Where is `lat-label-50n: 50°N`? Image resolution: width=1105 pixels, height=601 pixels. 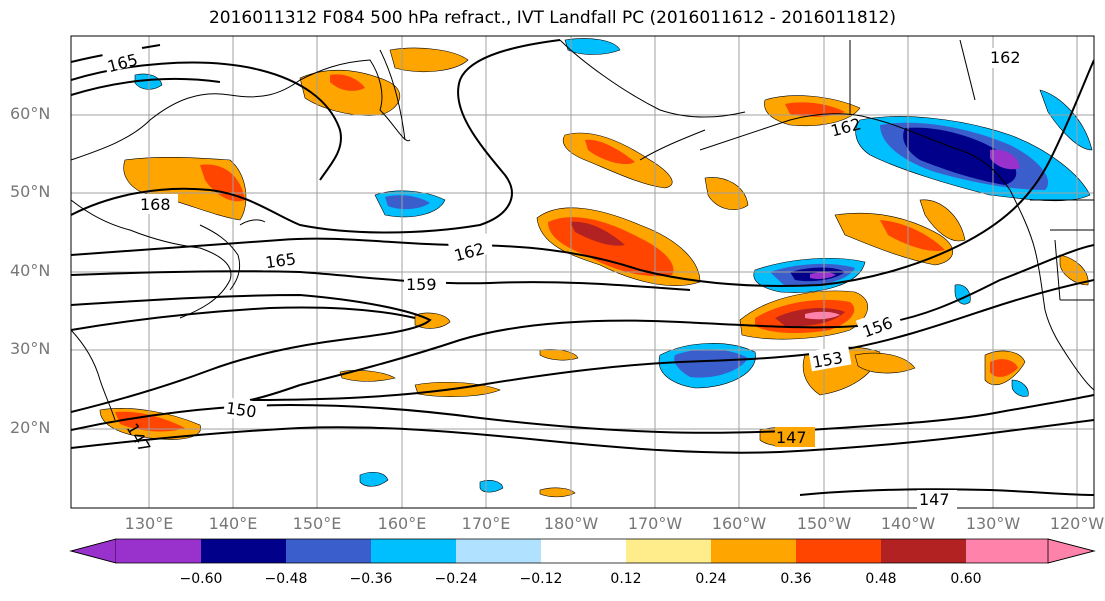
lat-label-50n: 50°N is located at coordinates (30, 191).